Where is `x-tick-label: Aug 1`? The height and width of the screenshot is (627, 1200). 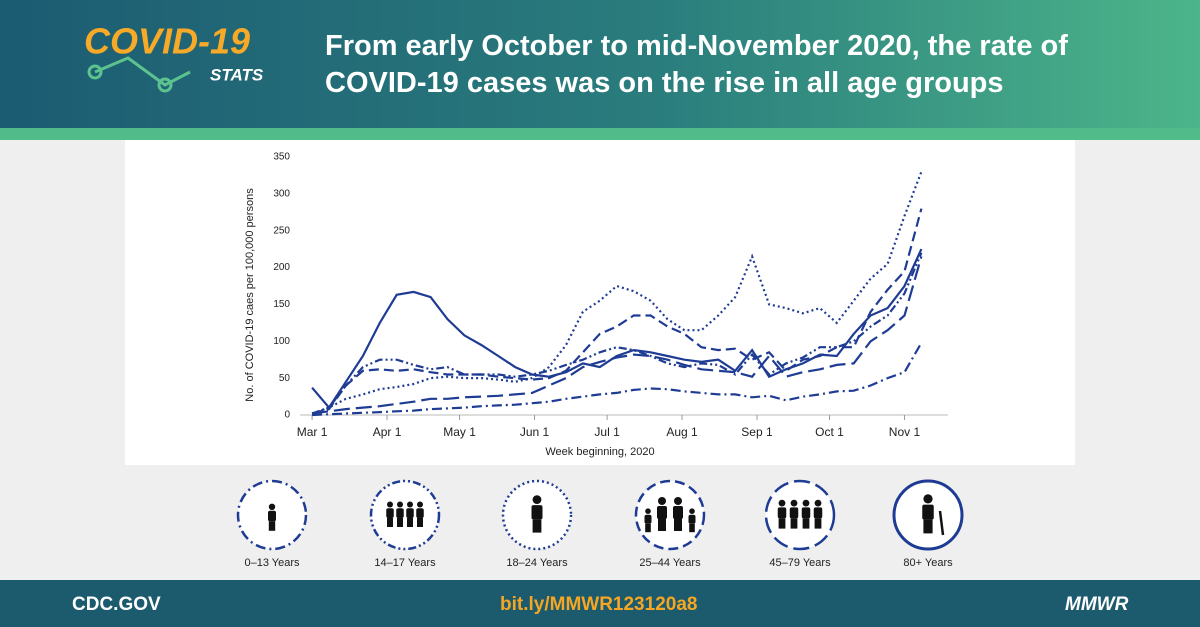 x-tick-label: Aug 1 is located at coordinates (682, 432).